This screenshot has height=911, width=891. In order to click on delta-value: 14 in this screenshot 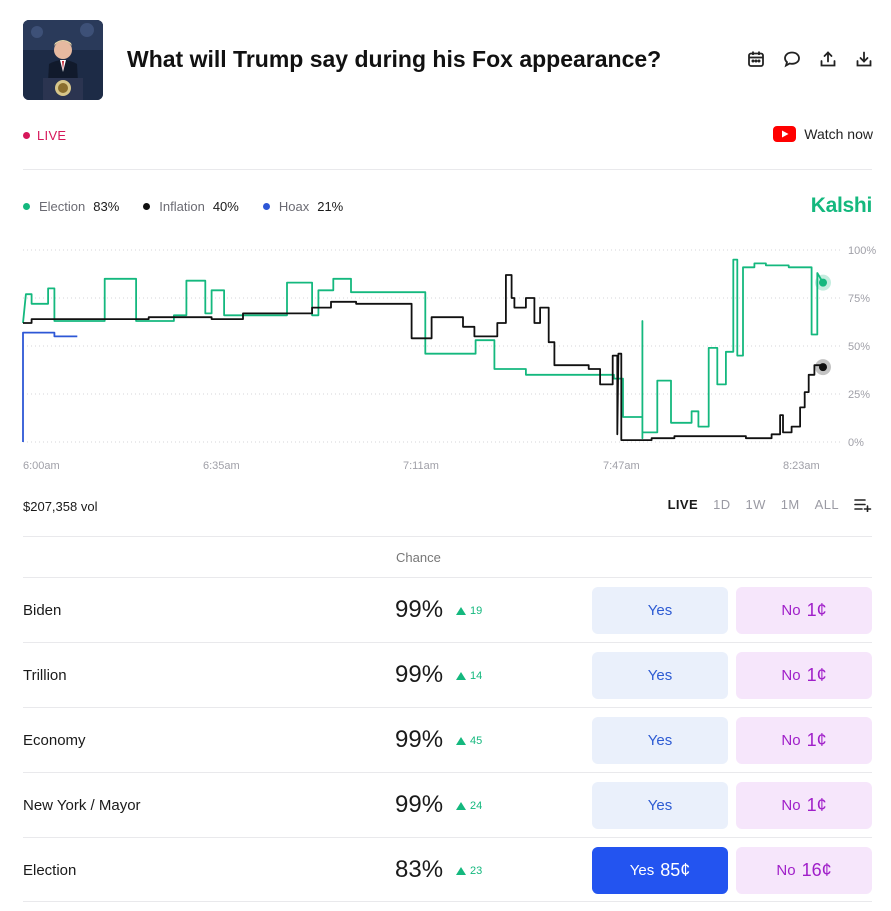, I will do `click(476, 676)`.